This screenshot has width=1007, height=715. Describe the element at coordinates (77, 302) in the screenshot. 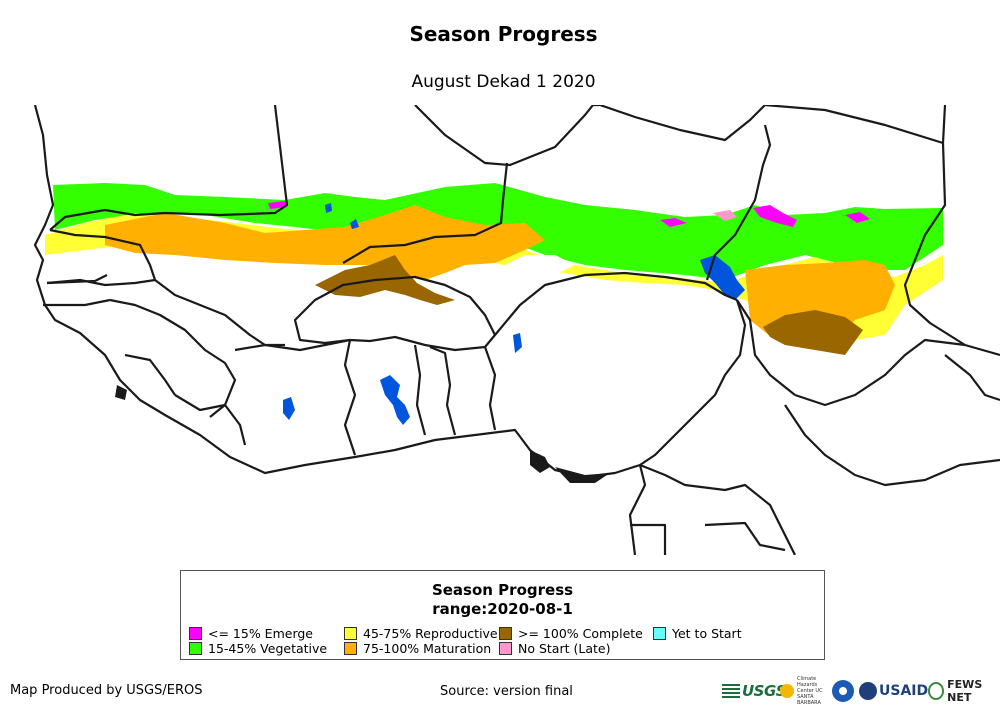

I see `border-guinea-bissau` at that location.